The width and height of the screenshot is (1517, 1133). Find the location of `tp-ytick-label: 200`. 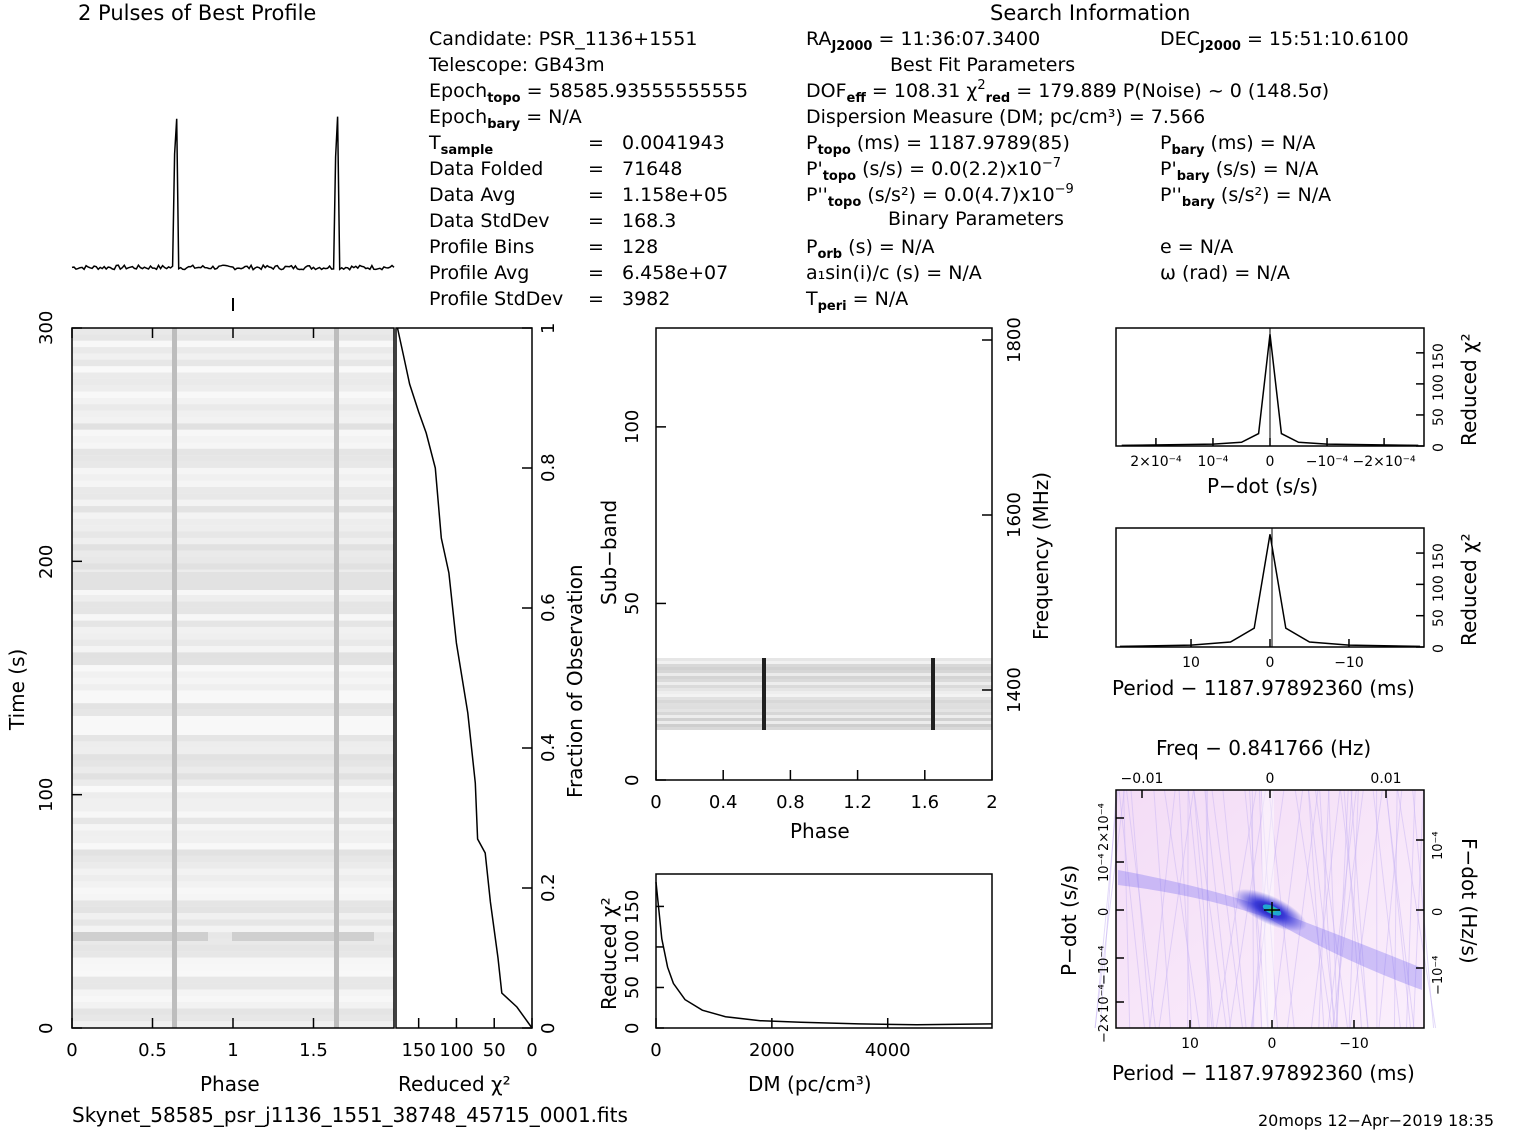

tp-ytick-label: 200 is located at coordinates (46, 561).